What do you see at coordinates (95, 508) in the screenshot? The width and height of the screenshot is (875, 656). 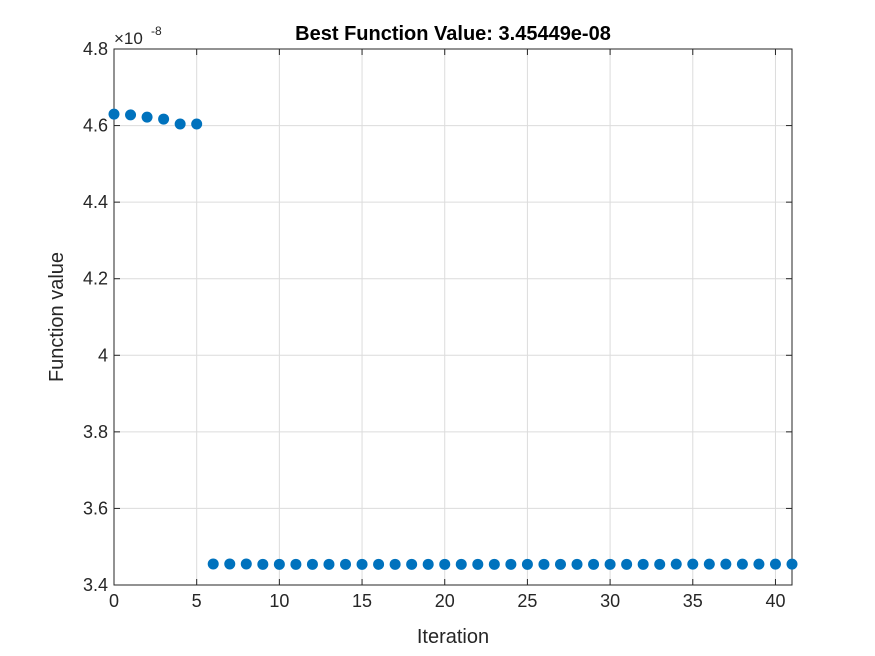 I see `y-tick-label: 3.6` at bounding box center [95, 508].